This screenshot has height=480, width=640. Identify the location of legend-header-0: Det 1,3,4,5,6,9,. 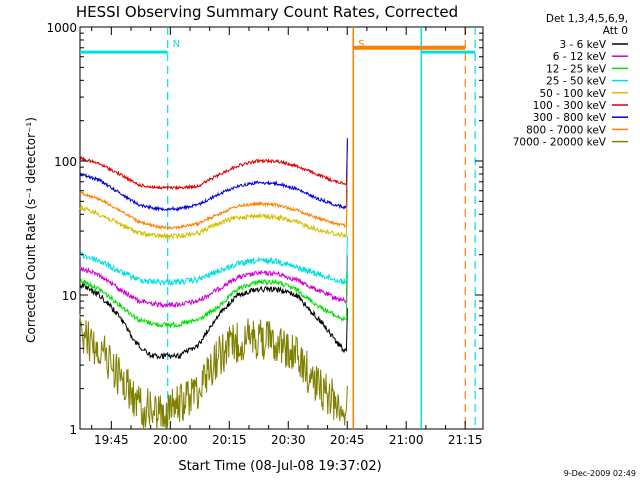
(587, 19).